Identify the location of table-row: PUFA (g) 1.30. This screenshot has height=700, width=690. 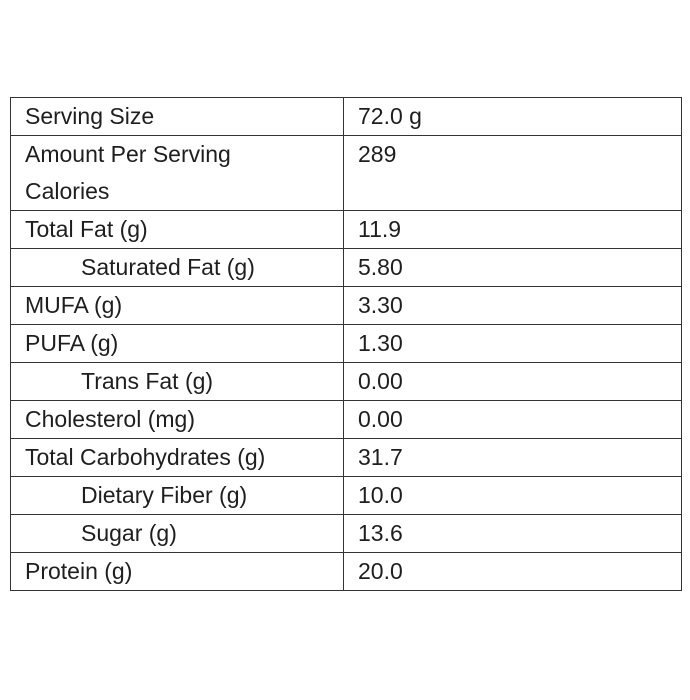
(346, 343).